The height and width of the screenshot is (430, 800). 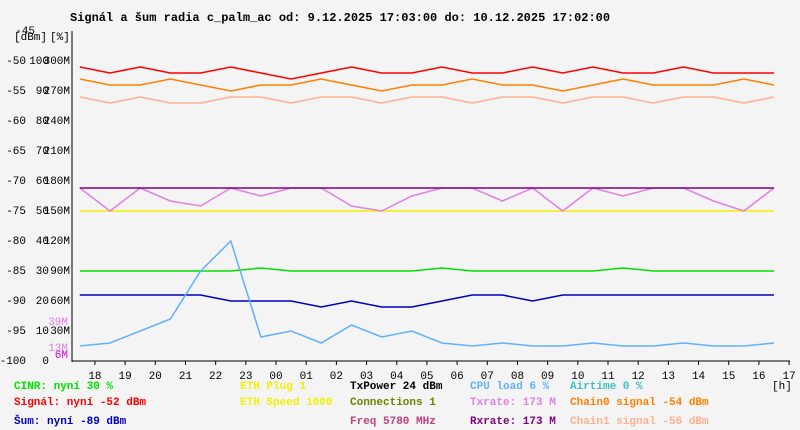 I want to click on y3-tick-label: 240M, so click(x=57, y=122).